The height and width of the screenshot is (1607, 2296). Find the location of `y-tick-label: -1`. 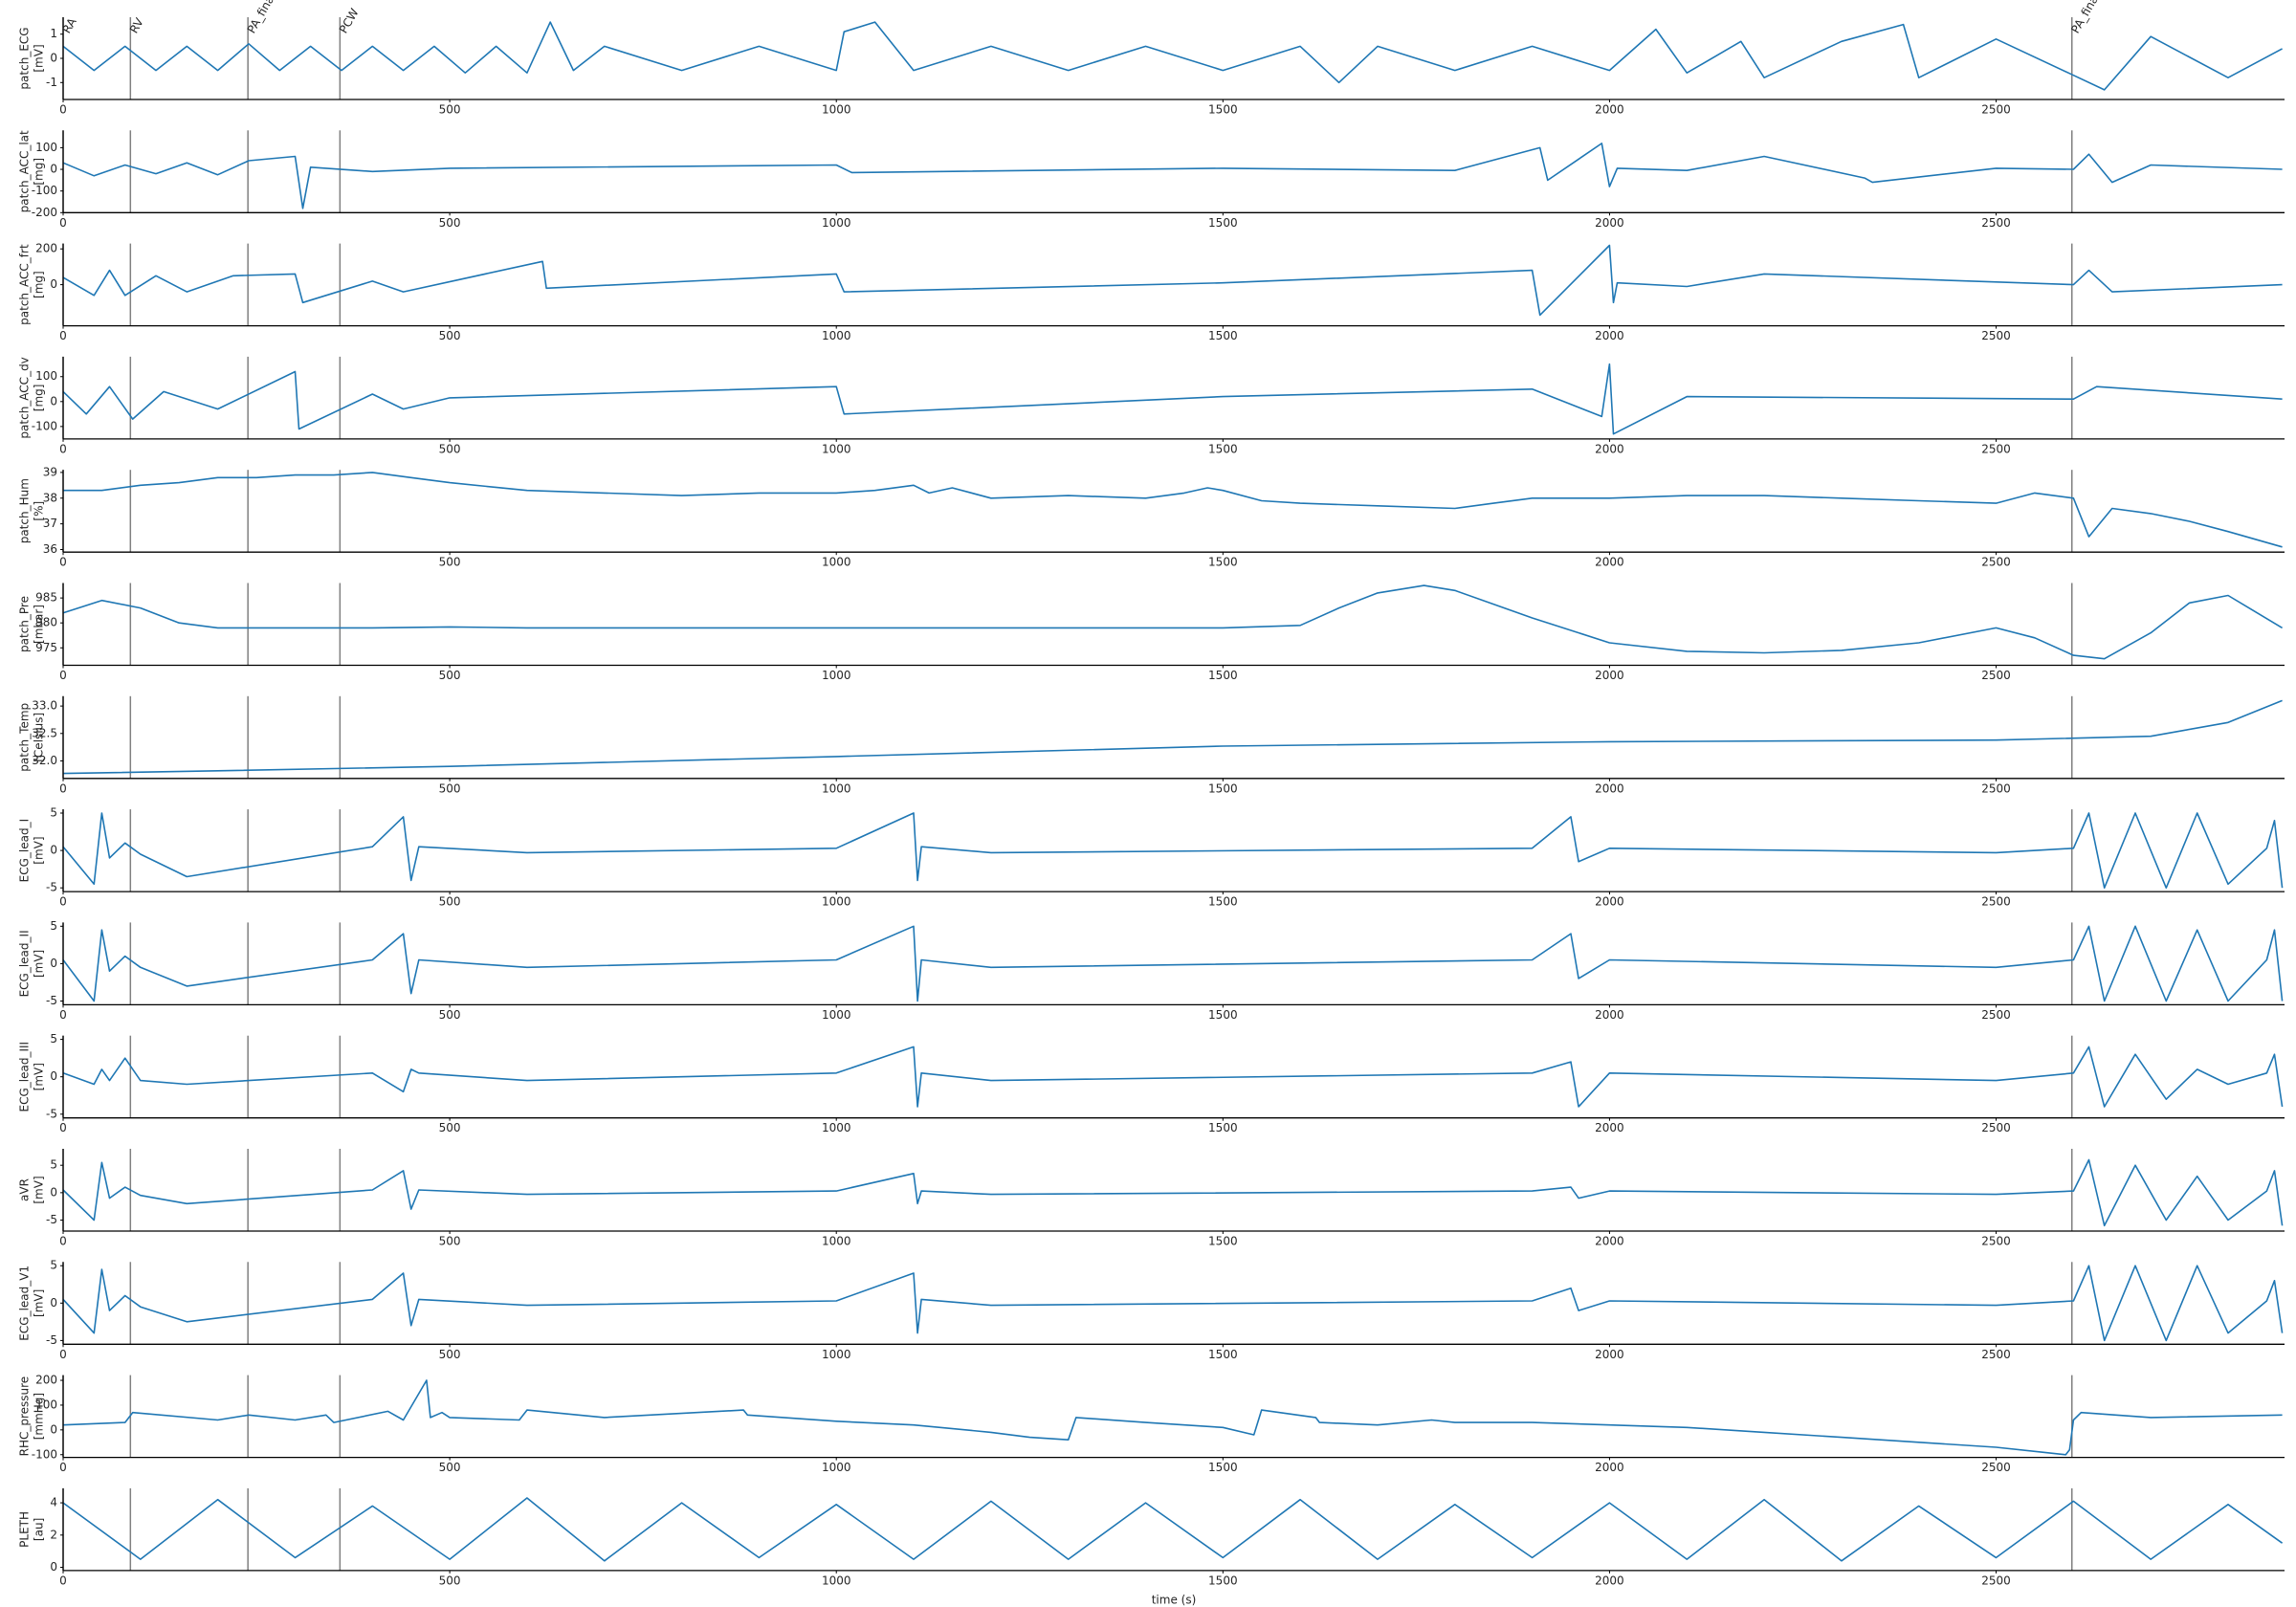

y-tick-label: -1 is located at coordinates (52, 82).